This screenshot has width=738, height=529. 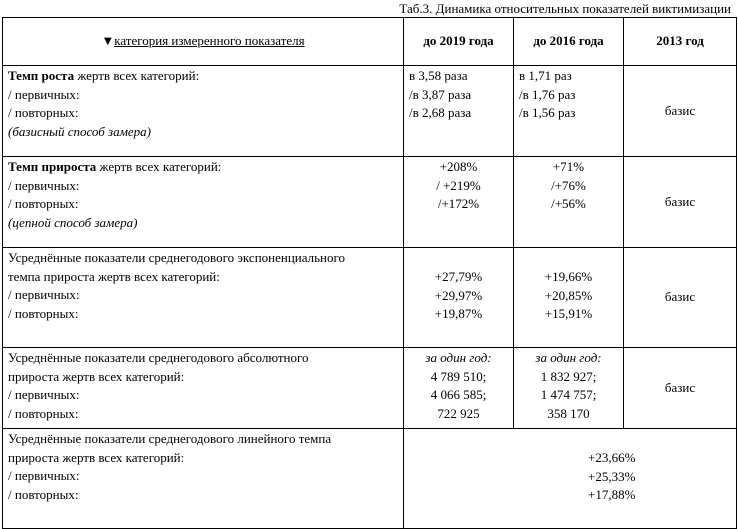 I want to click on cell-value: /+56%, so click(x=568, y=204).